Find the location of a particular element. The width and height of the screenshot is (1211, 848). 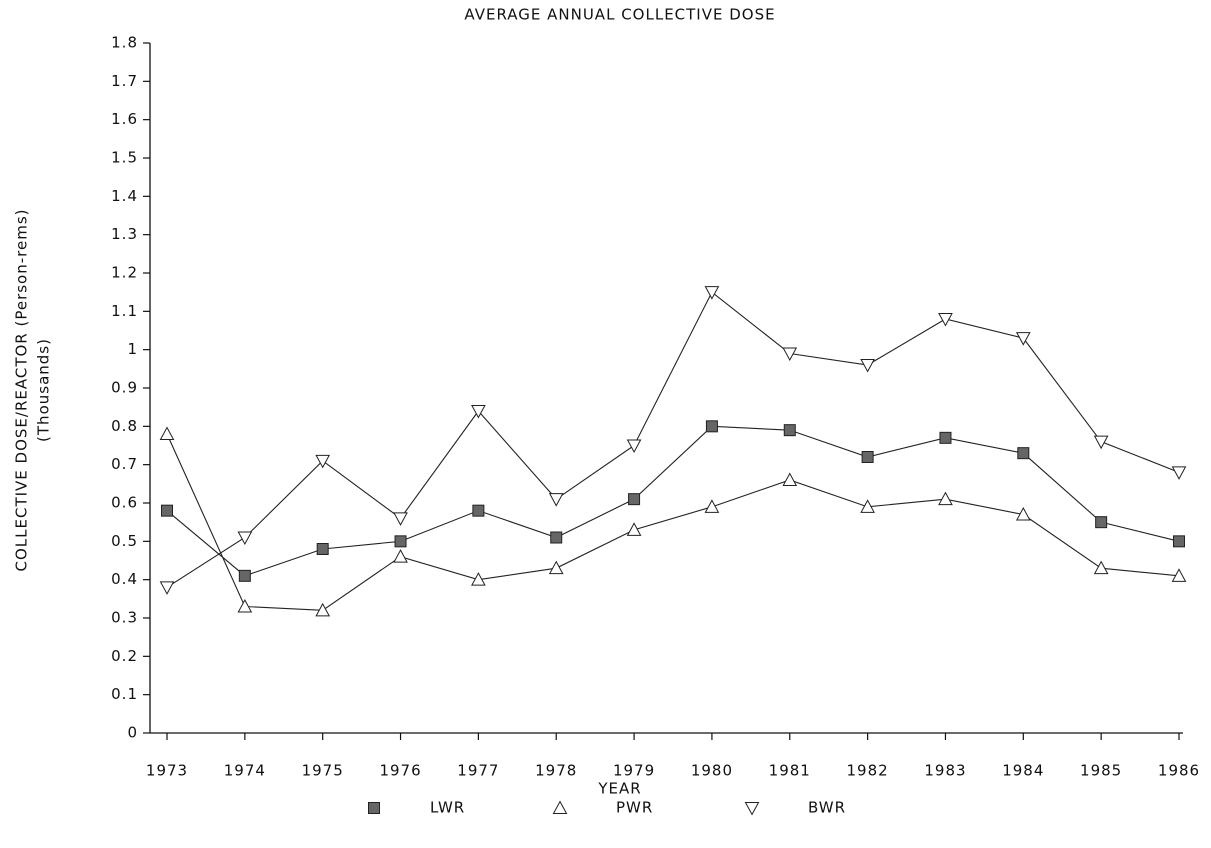

legend-label: BWR is located at coordinates (827, 808).